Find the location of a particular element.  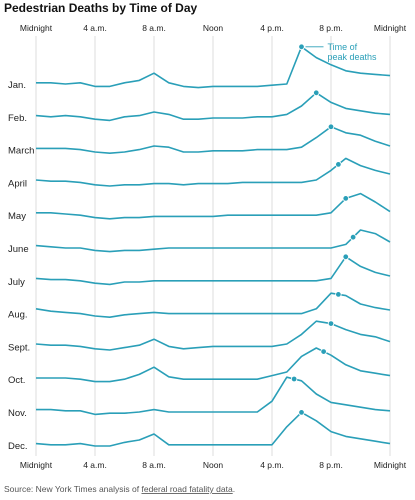

month-label: June is located at coordinates (18, 249).